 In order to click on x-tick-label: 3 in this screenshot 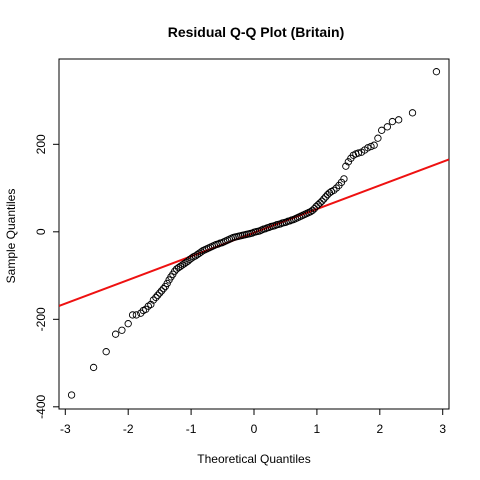, I will do `click(442, 429)`.